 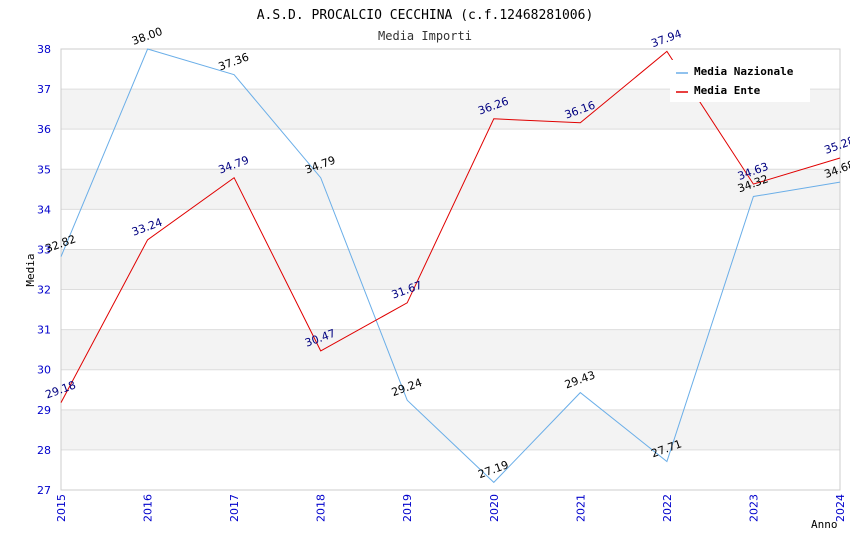 What do you see at coordinates (580, 379) in the screenshot?
I see `data-label-nazionale: 29.43` at bounding box center [580, 379].